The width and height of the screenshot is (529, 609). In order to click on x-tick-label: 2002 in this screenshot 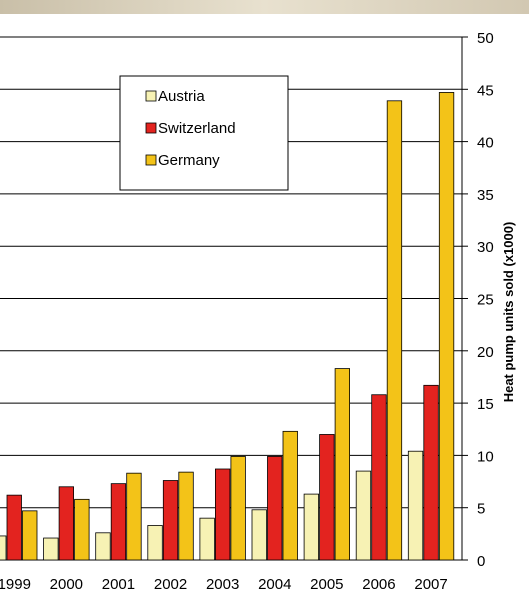, I will do `click(170, 584)`.